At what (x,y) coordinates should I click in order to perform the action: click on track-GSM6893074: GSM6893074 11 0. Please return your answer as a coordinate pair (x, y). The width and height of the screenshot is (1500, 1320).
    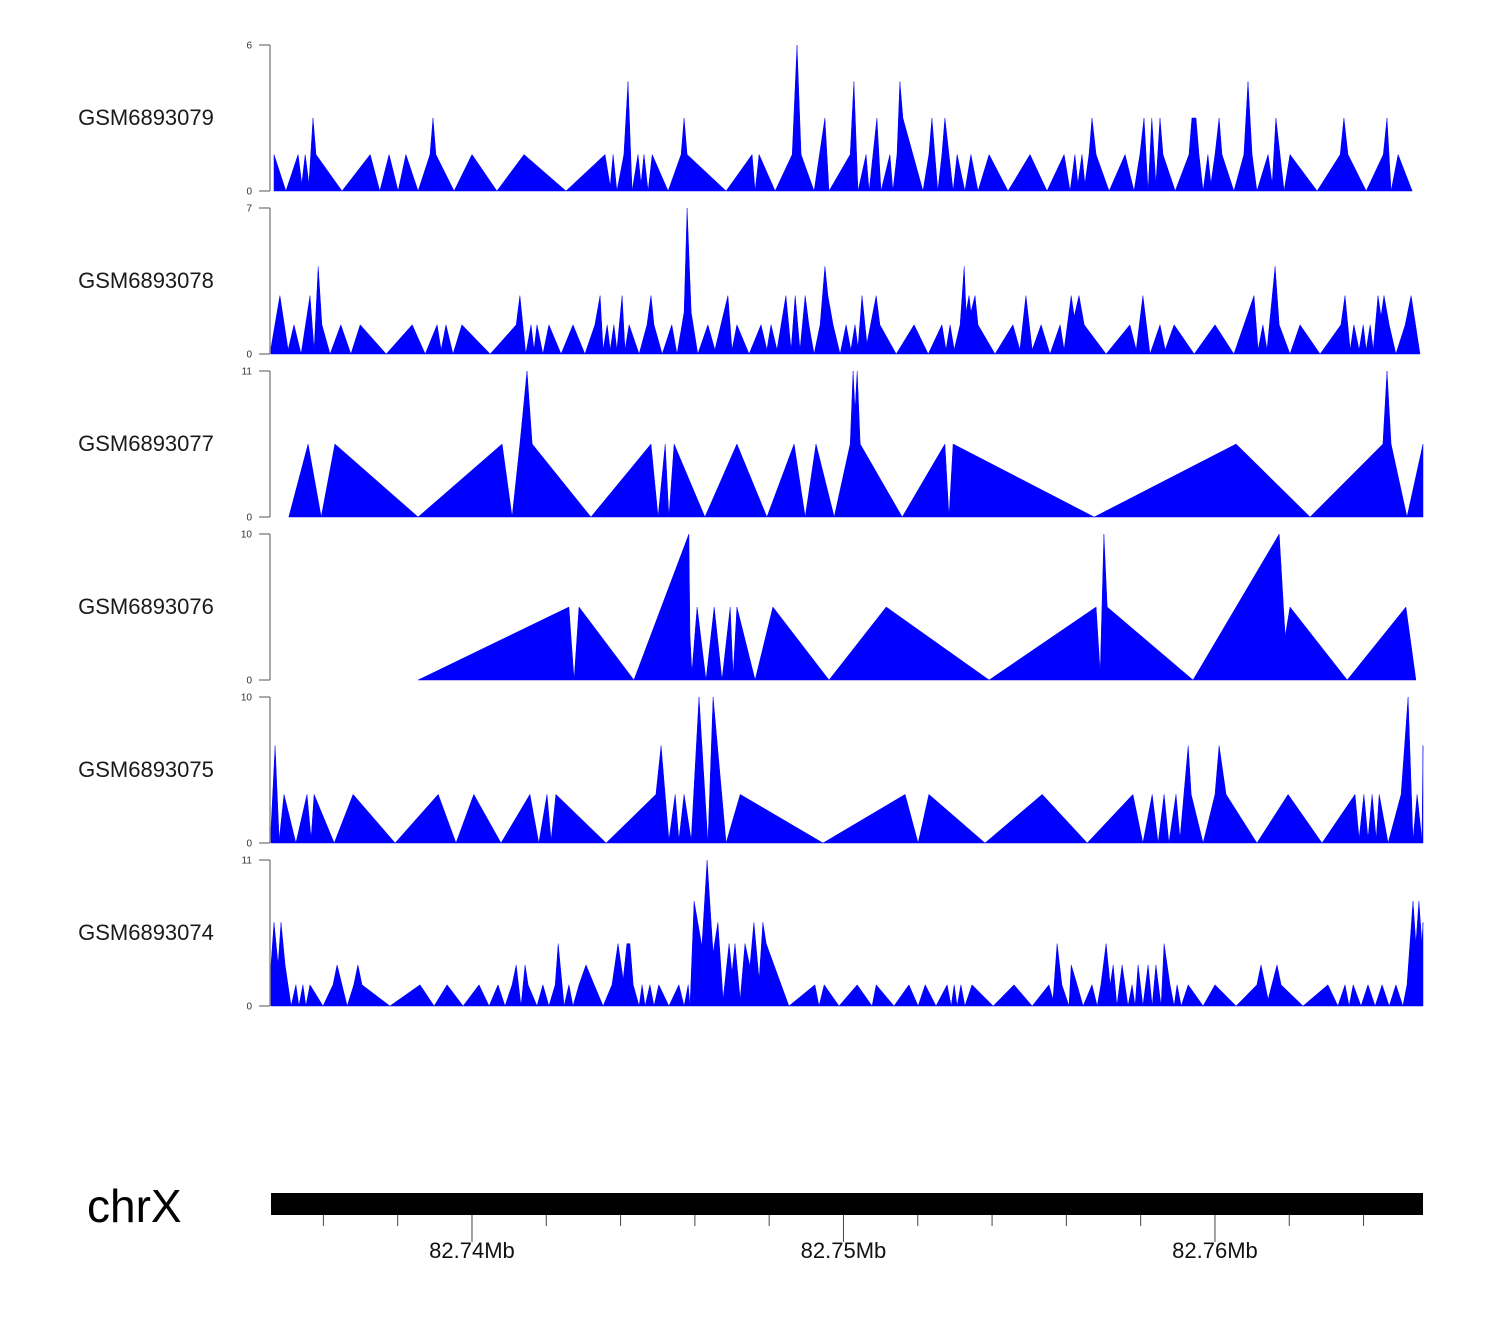
    Looking at the image, I should click on (751, 934).